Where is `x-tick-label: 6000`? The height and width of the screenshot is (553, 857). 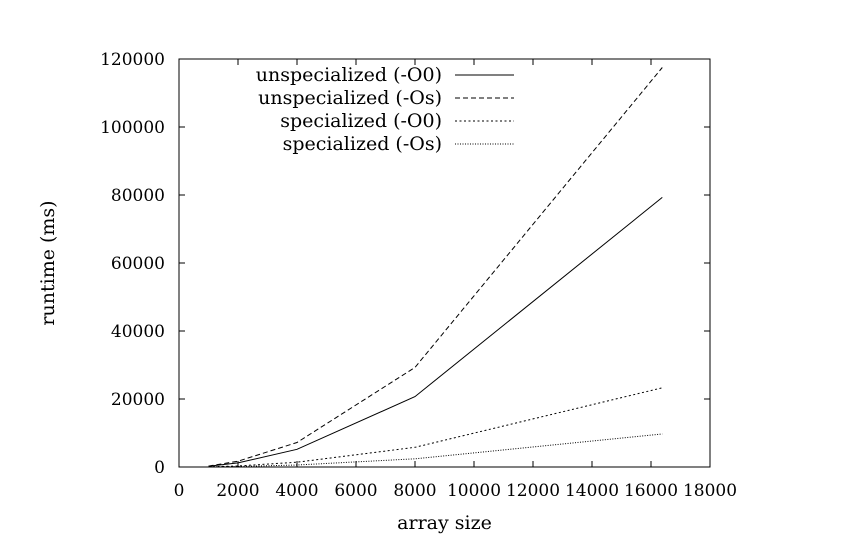 x-tick-label: 6000 is located at coordinates (355, 491).